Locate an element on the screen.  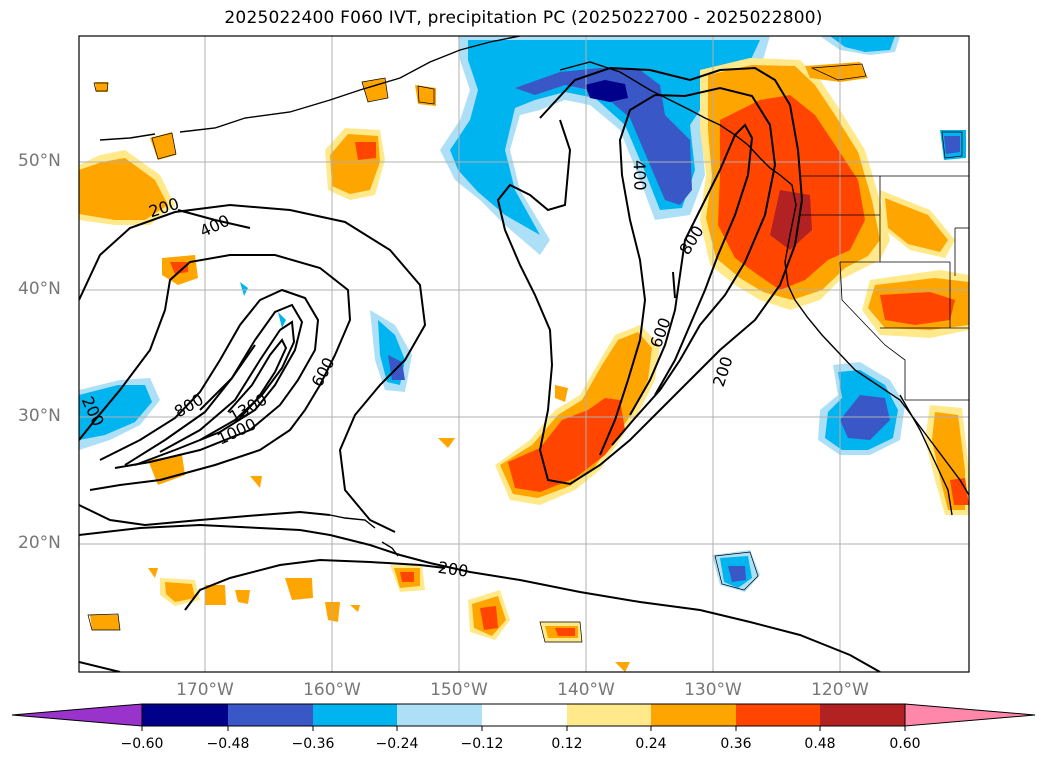
colorbar-tick-label: −0.24 is located at coordinates (397, 744).